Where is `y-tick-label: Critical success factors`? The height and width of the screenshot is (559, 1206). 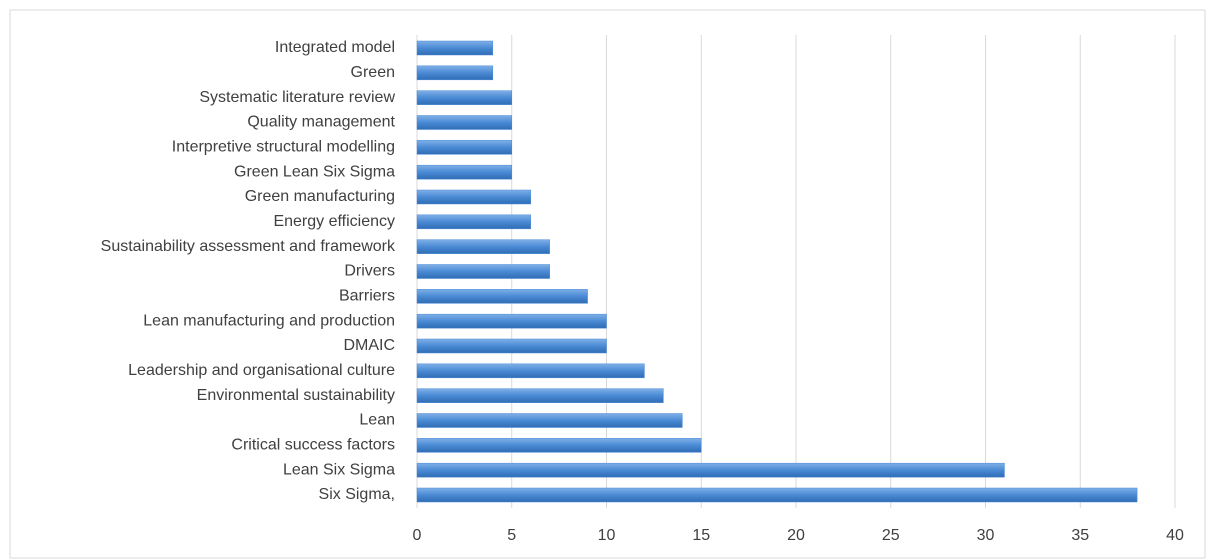 y-tick-label: Critical success factors is located at coordinates (313, 445).